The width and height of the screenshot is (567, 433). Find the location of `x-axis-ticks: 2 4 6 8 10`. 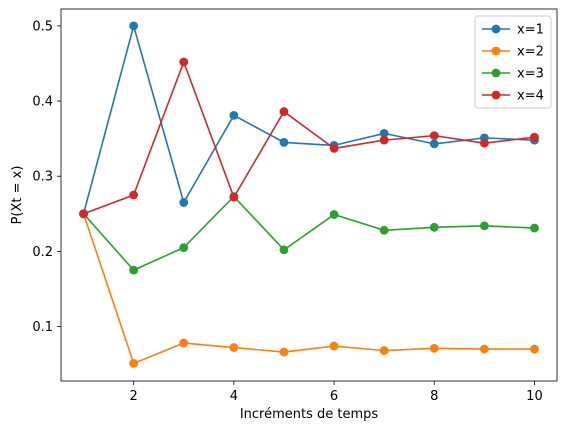

x-axis-ticks: 2 4 6 8 10 is located at coordinates (336, 392).